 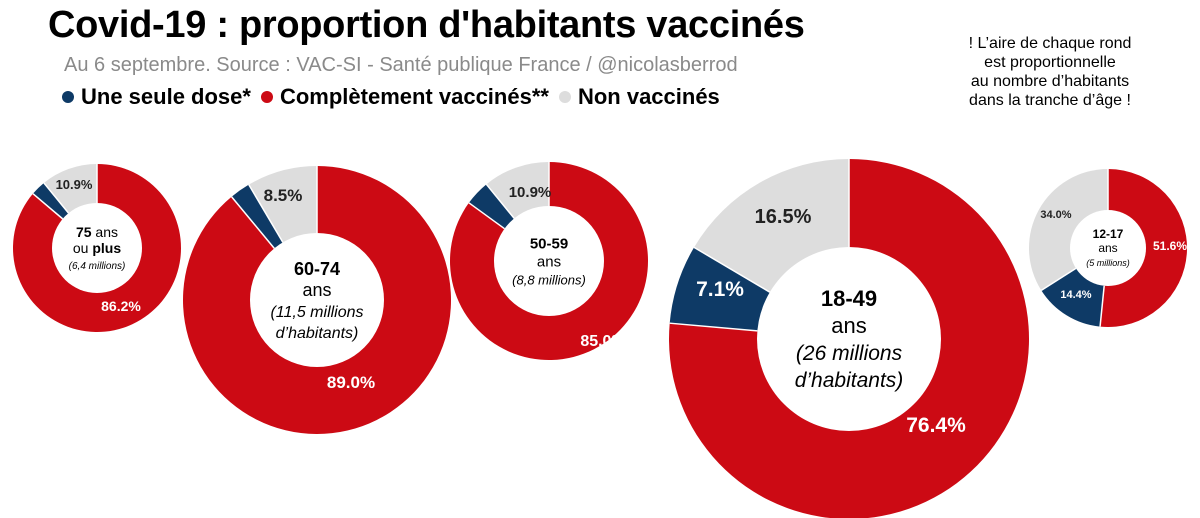 I want to click on center-population-g18-0: (26 millions, so click(x=849, y=353).